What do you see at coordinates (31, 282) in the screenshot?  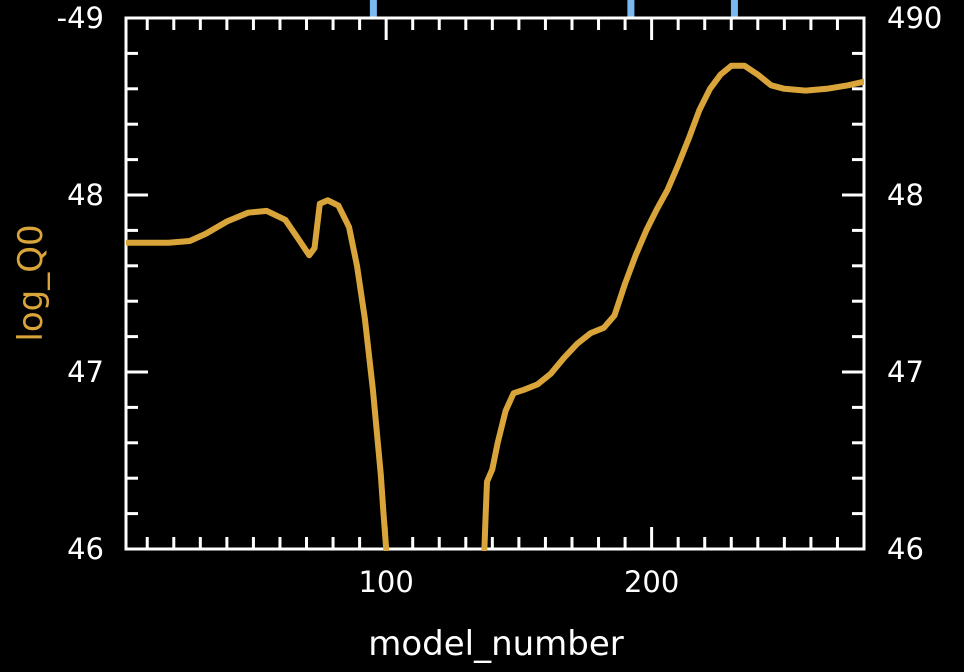 I see `y-axis-title: log_Q0` at bounding box center [31, 282].